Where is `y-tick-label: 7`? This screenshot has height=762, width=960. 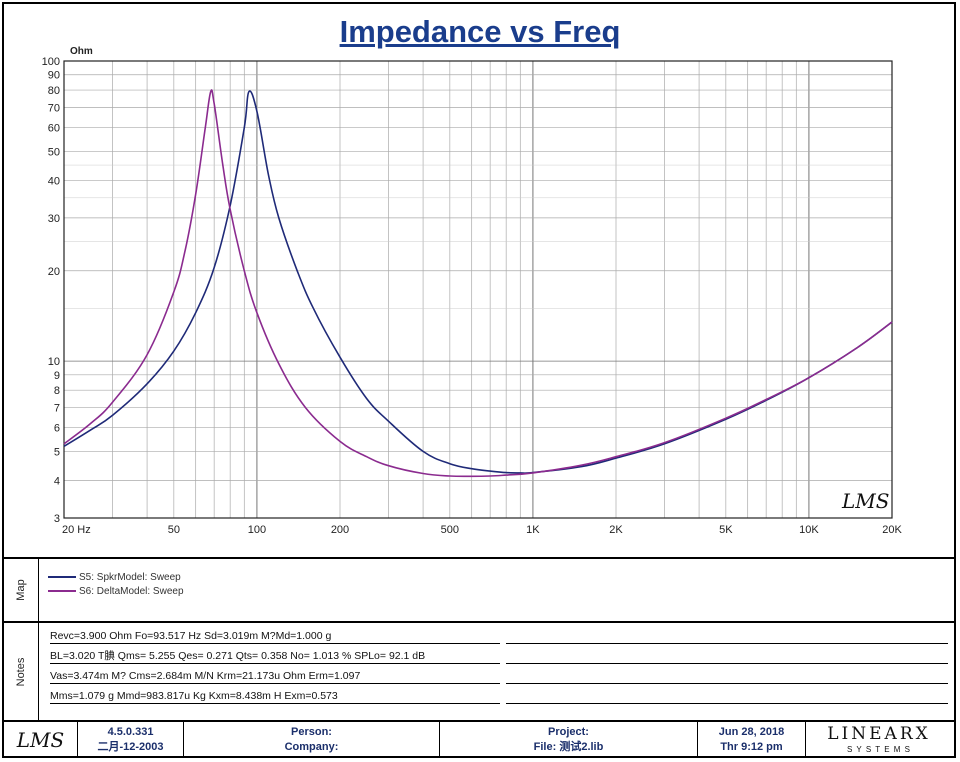
y-tick-label: 7 is located at coordinates (57, 409).